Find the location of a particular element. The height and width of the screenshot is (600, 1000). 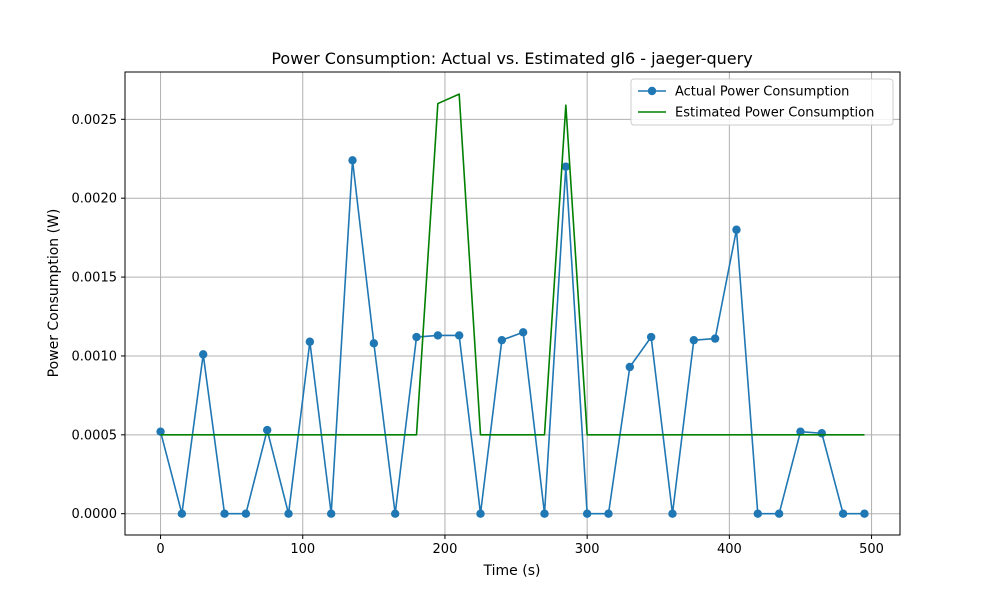

x-tick-label: 300 is located at coordinates (587, 549).